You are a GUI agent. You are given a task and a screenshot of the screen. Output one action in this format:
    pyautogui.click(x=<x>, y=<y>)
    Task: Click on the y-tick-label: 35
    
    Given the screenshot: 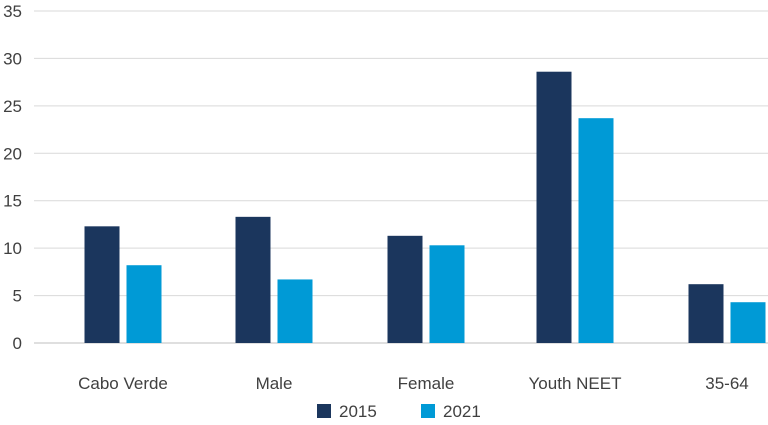 What is the action you would take?
    pyautogui.click(x=12, y=11)
    